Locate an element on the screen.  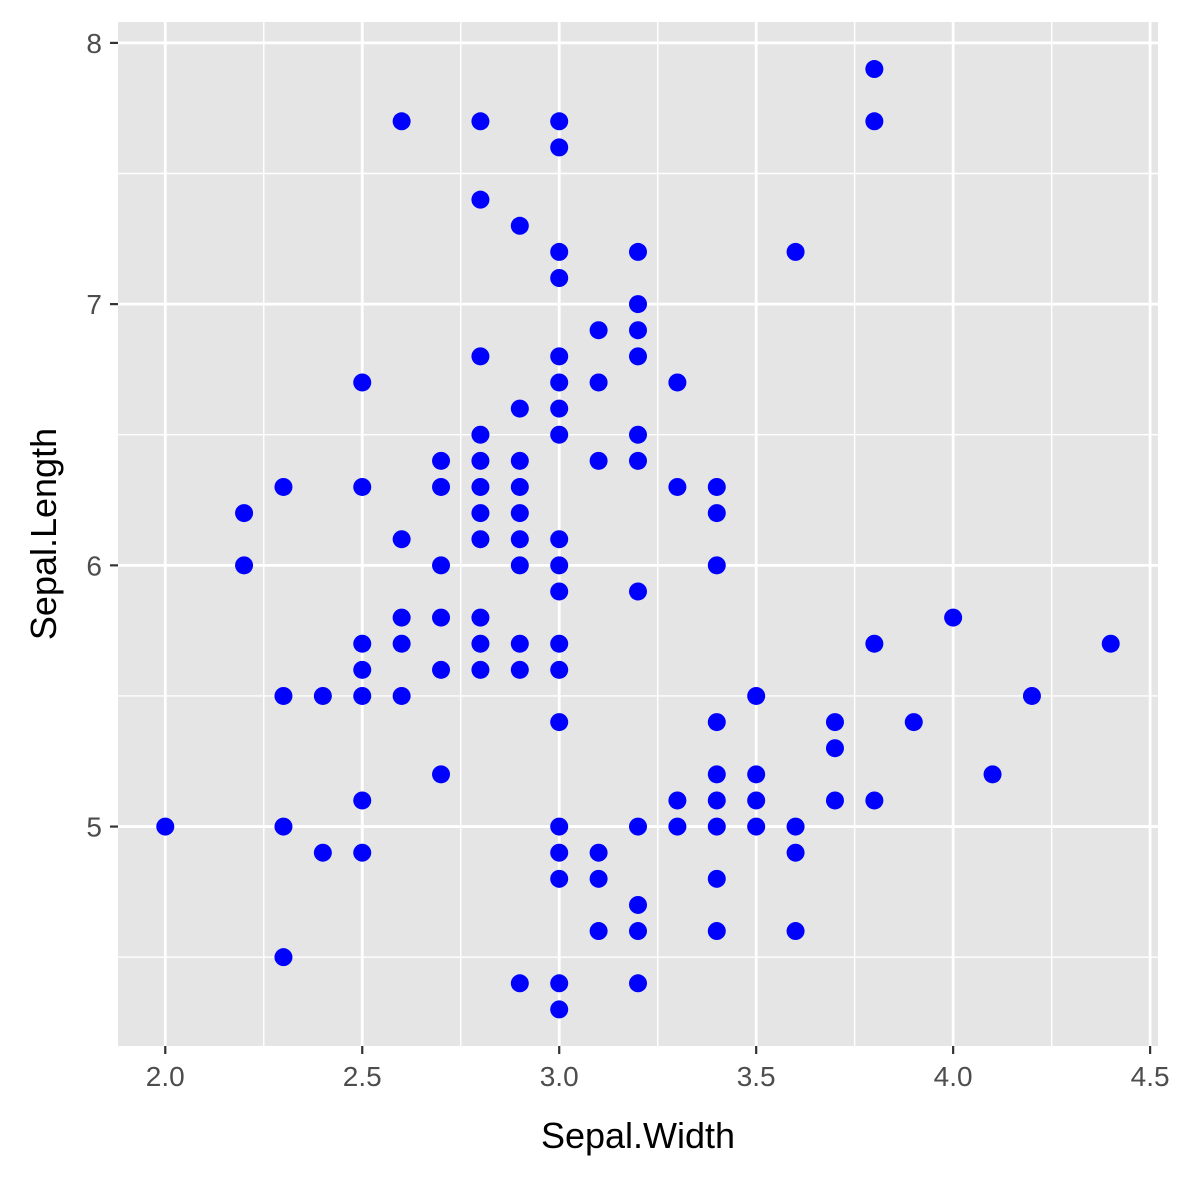
y-tick-label: 5 is located at coordinates (94, 827).